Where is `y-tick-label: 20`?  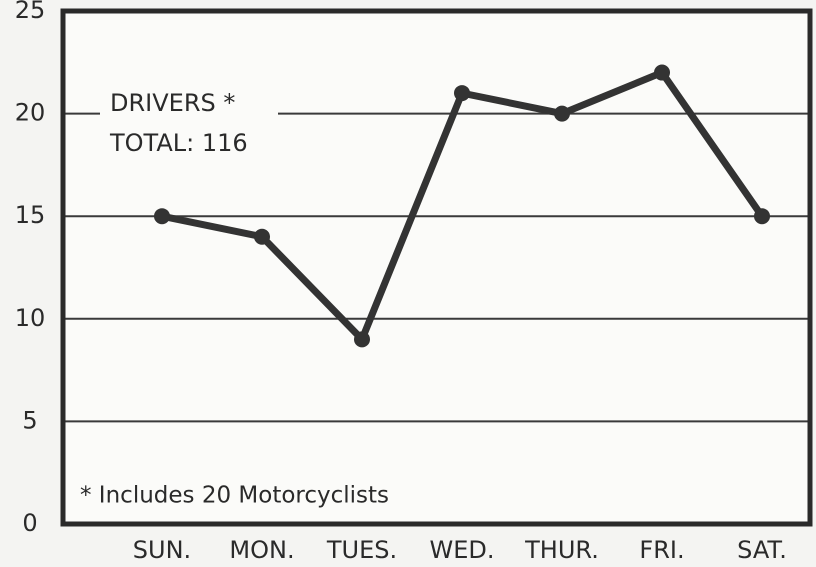 y-tick-label: 20 is located at coordinates (30, 113).